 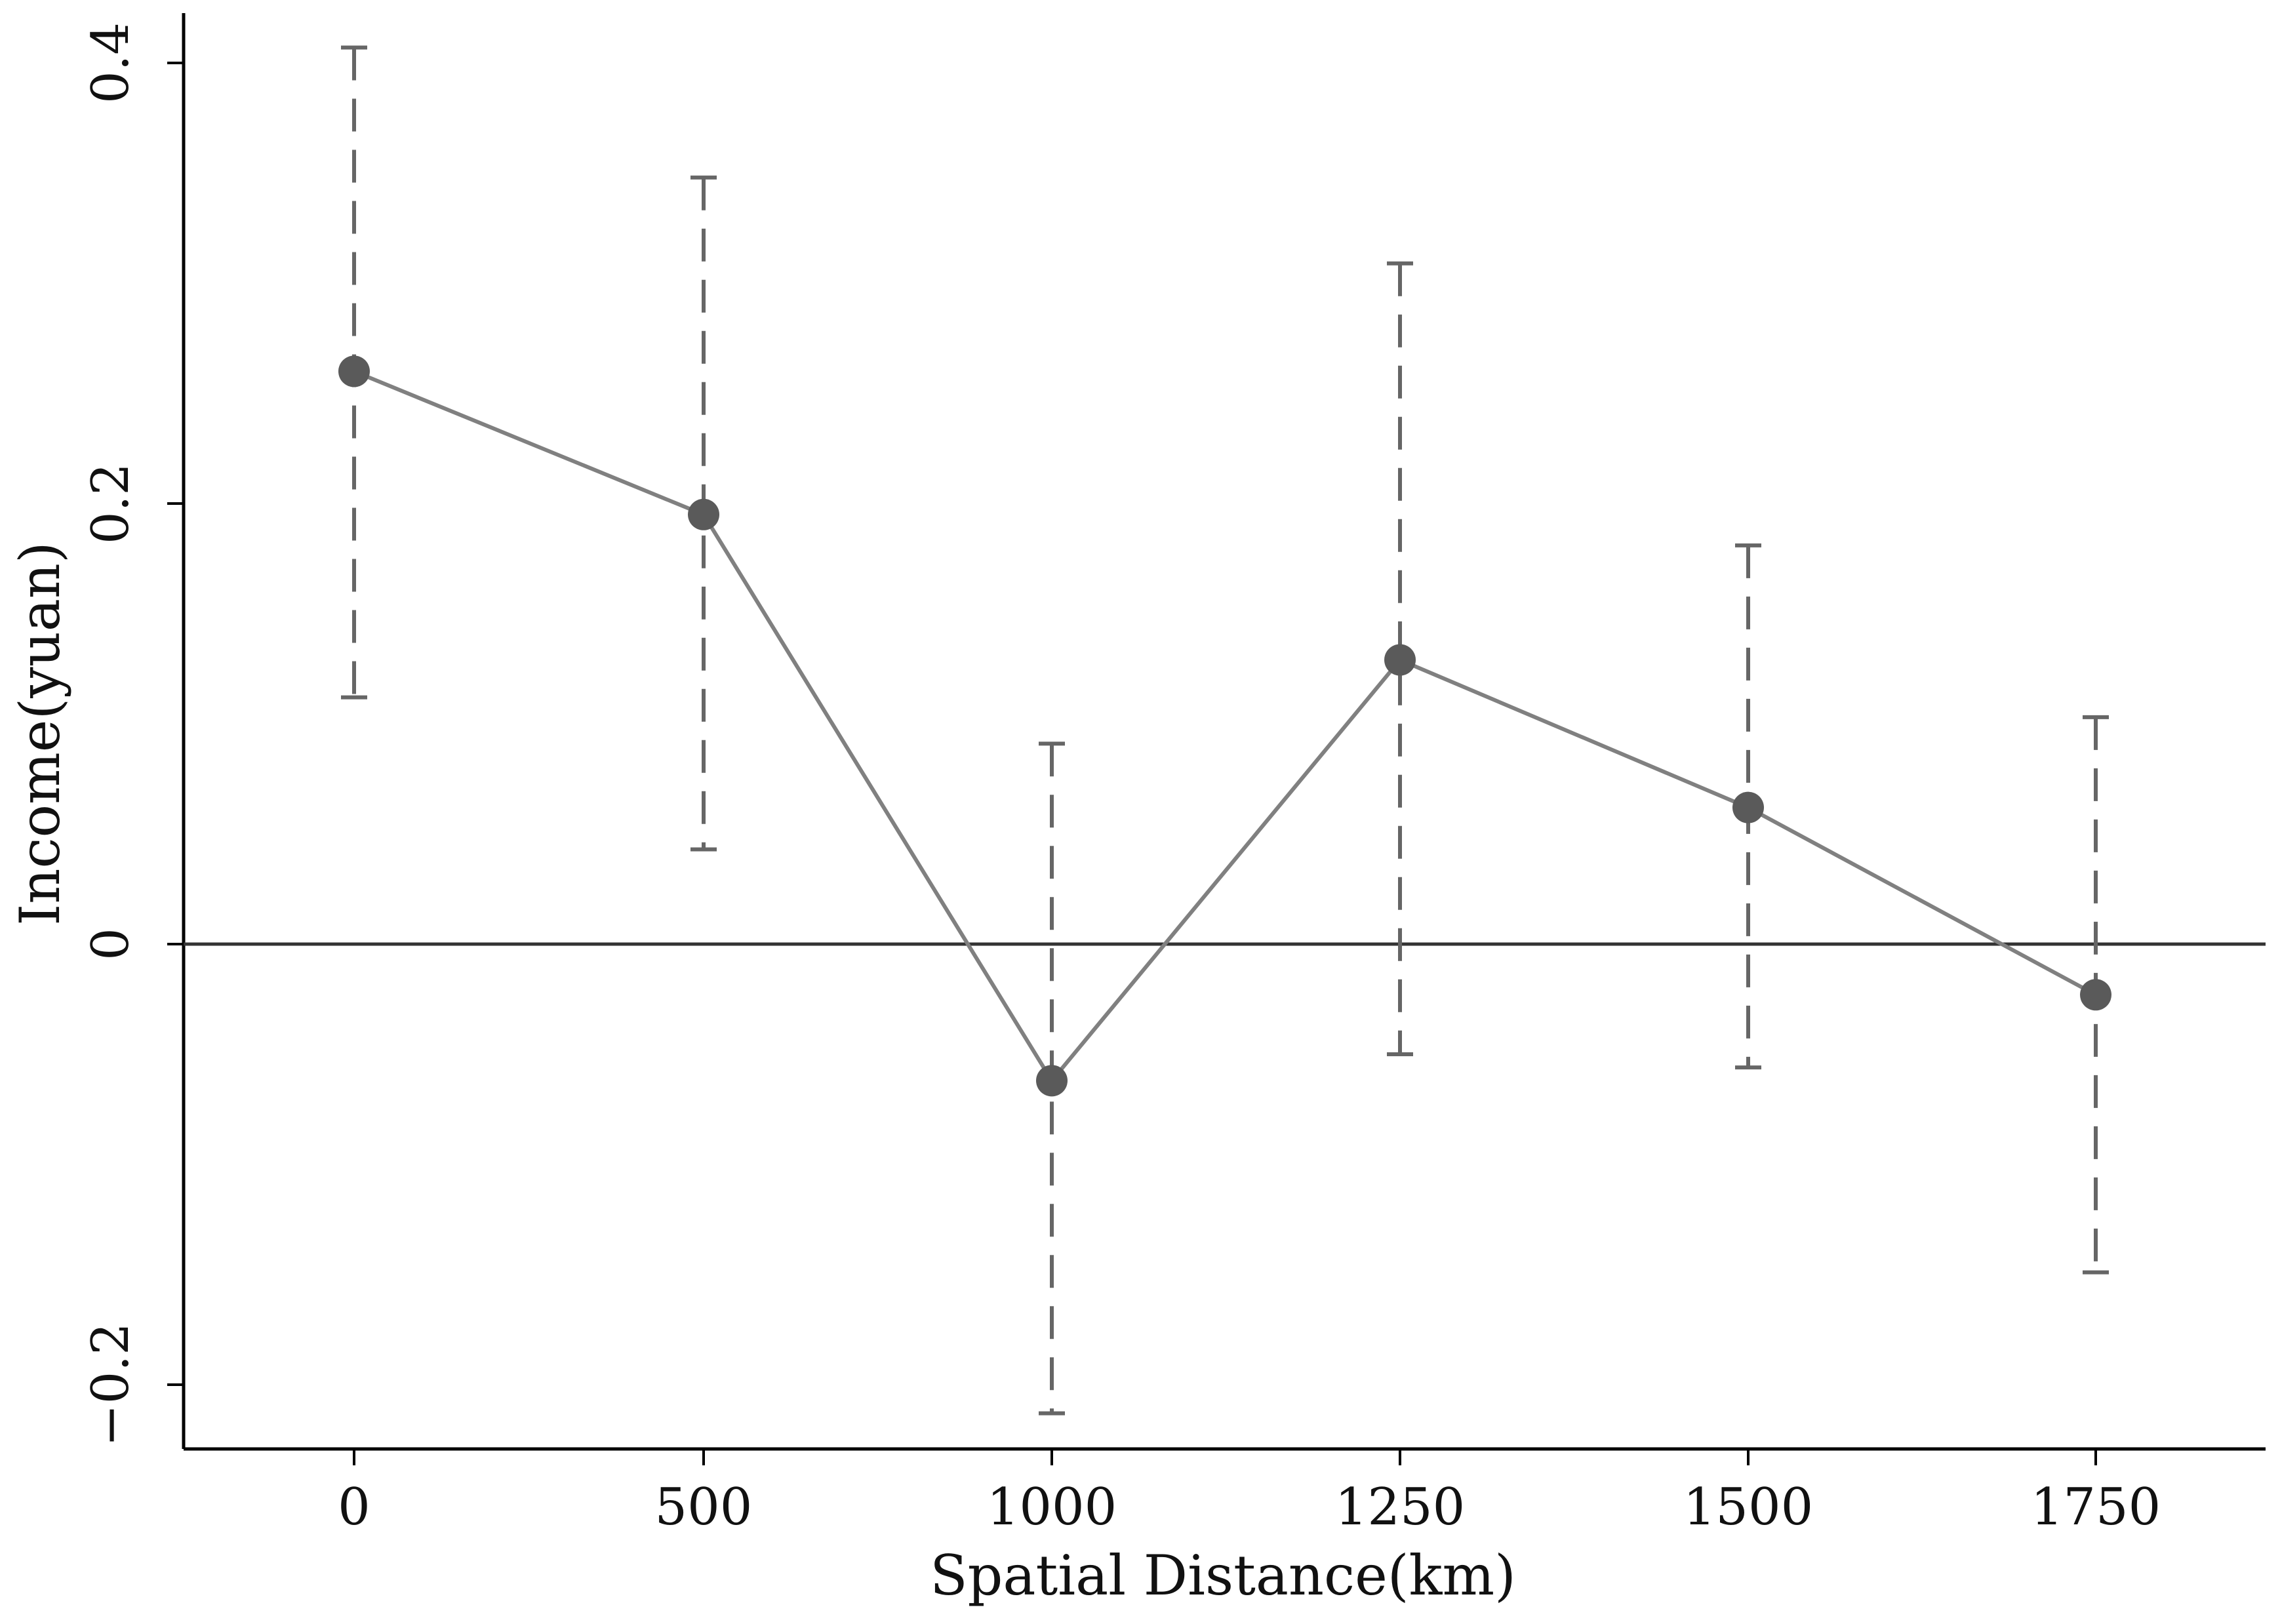 I want to click on x-tick-label: 1000, so click(x=1052, y=1507).